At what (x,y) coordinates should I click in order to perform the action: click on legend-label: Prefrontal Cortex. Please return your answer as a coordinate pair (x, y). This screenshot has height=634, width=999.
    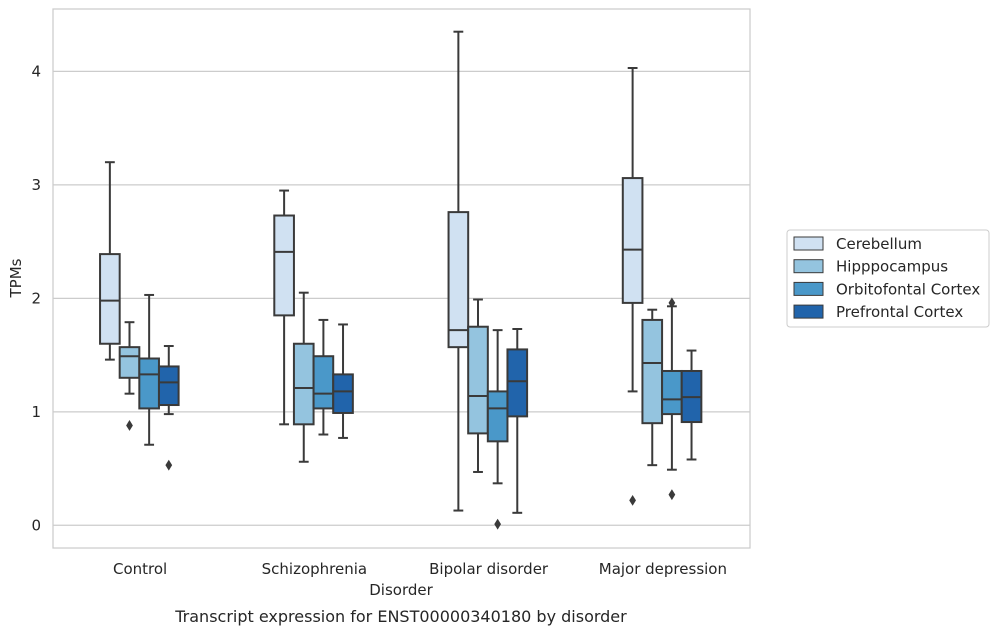
    Looking at the image, I should click on (899, 312).